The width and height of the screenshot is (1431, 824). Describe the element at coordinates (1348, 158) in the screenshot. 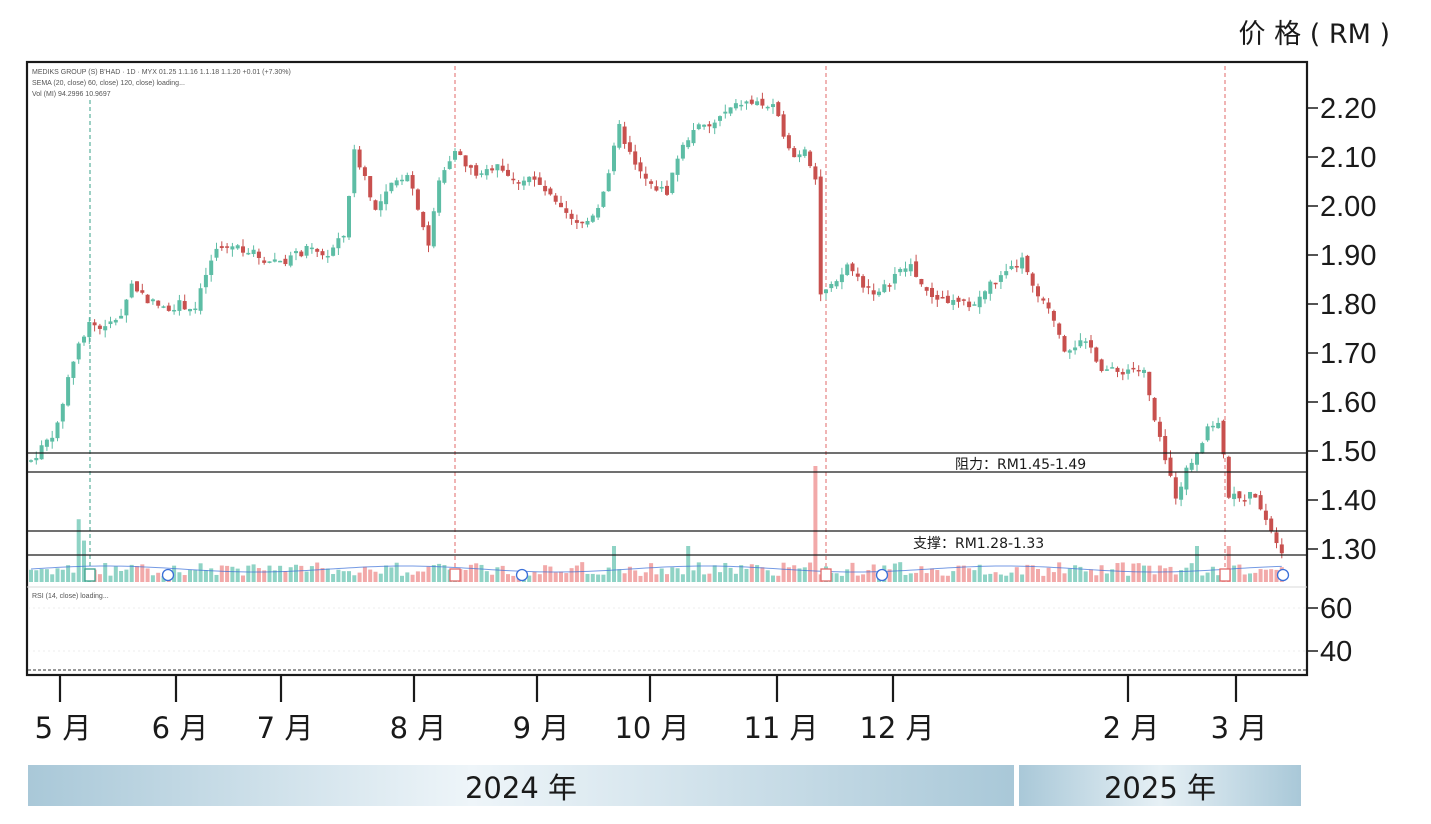

I see `price-tick-label: 2.10` at that location.